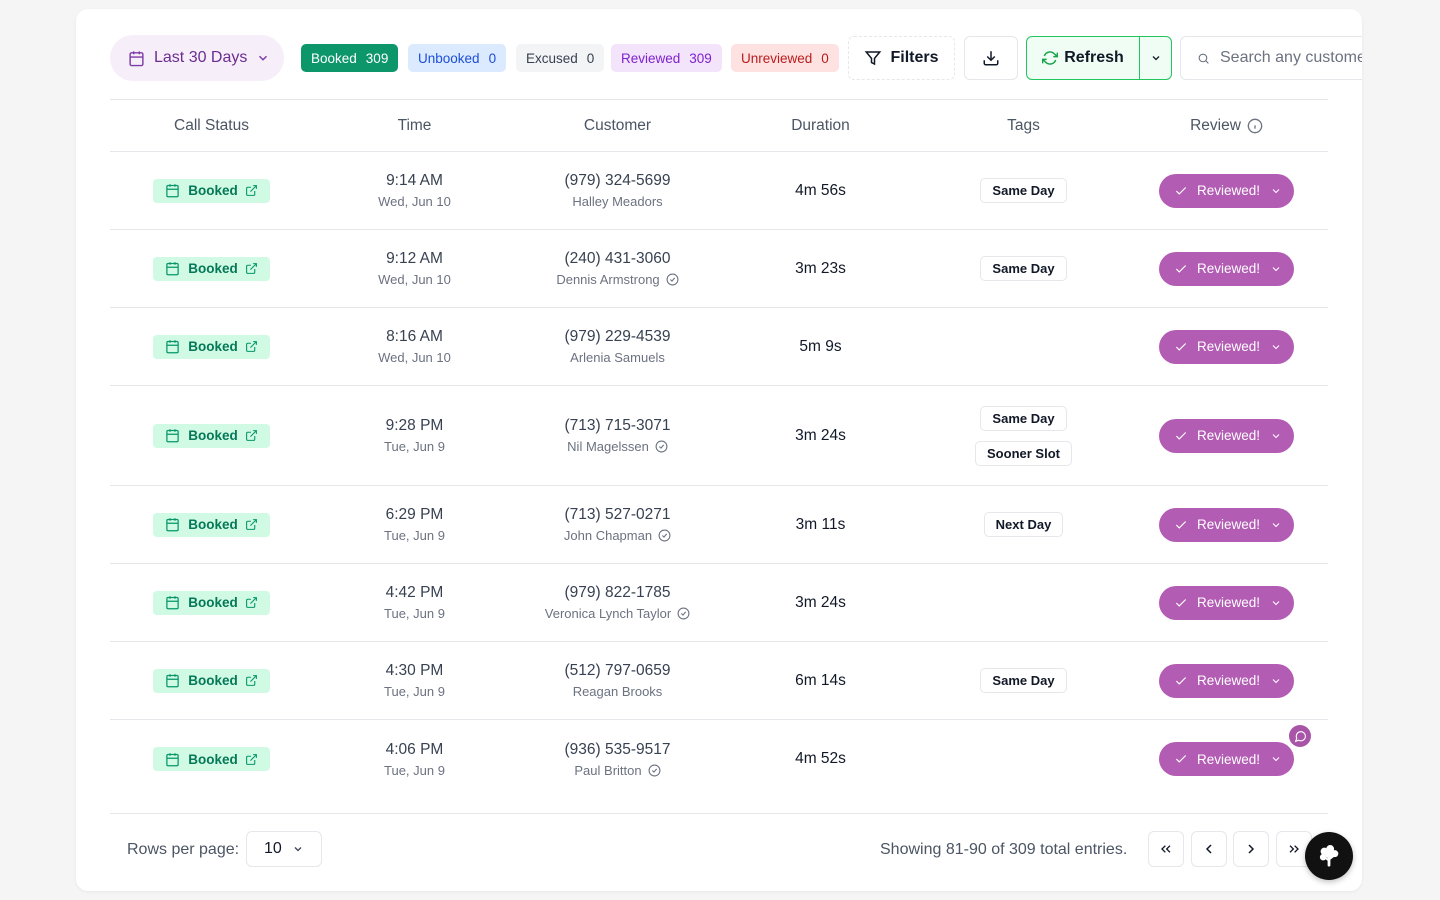 The image size is (1440, 900). What do you see at coordinates (1023, 453) in the screenshot?
I see `tag-badge: Sooner Slot` at bounding box center [1023, 453].